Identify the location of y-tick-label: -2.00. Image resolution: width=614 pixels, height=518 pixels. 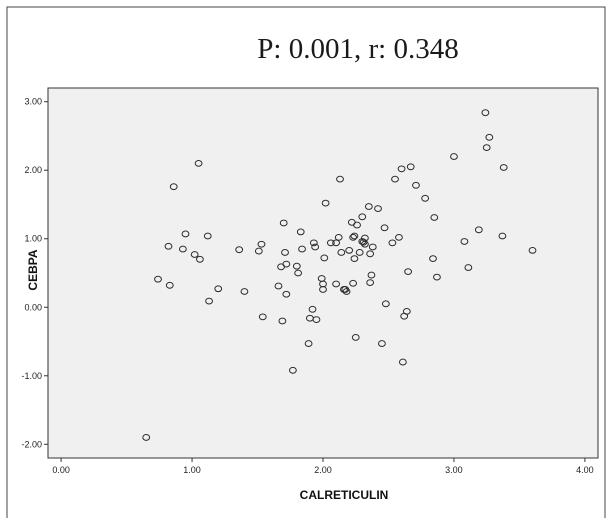
(31, 444).